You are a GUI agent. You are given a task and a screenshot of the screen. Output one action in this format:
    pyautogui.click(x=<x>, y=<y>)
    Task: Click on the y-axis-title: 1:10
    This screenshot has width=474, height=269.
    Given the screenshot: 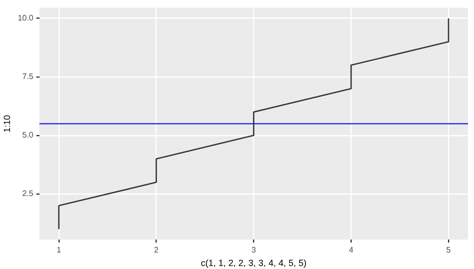 What is the action you would take?
    pyautogui.click(x=7, y=123)
    